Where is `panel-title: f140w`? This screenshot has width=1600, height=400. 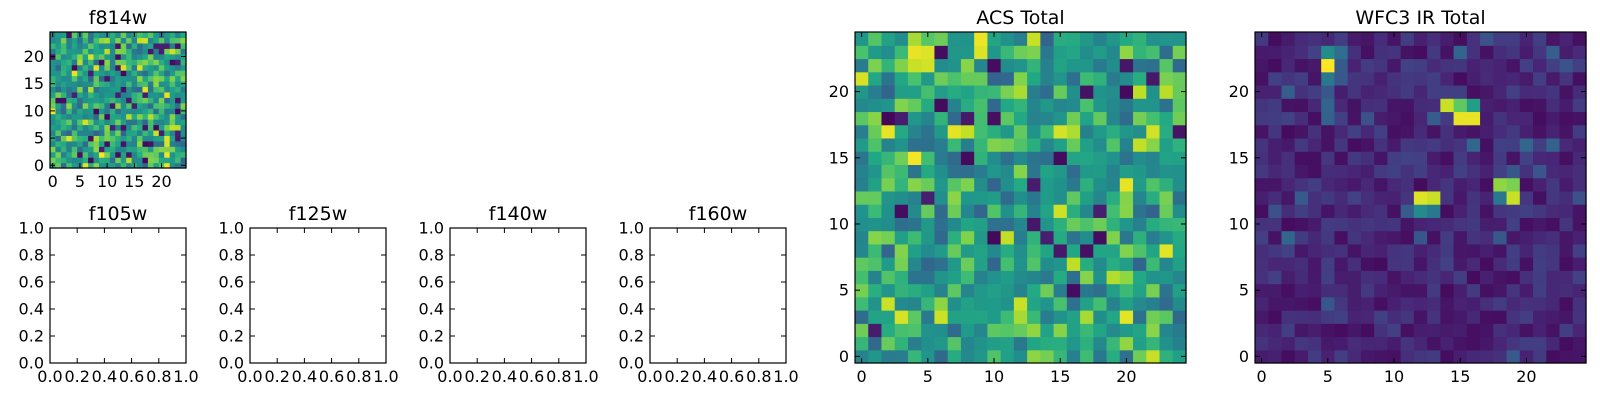 panel-title: f140w is located at coordinates (518, 214).